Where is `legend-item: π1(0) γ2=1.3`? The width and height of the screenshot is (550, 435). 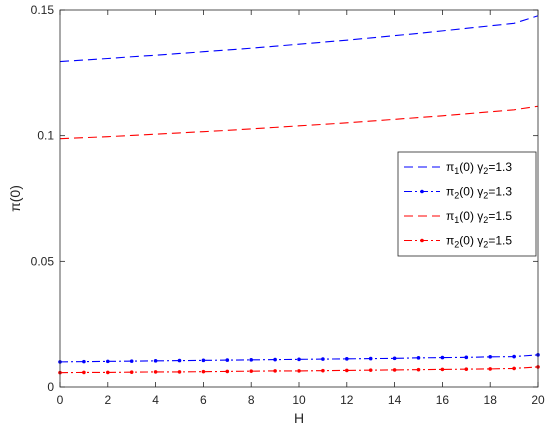
legend-item: π1(0) γ2=1.3 is located at coordinates (458, 168).